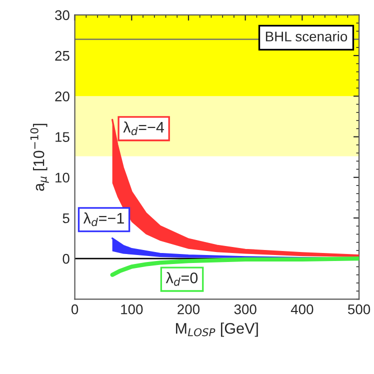 The width and height of the screenshot is (374, 374). I want to click on y-tick-label: 30, so click(62, 15).